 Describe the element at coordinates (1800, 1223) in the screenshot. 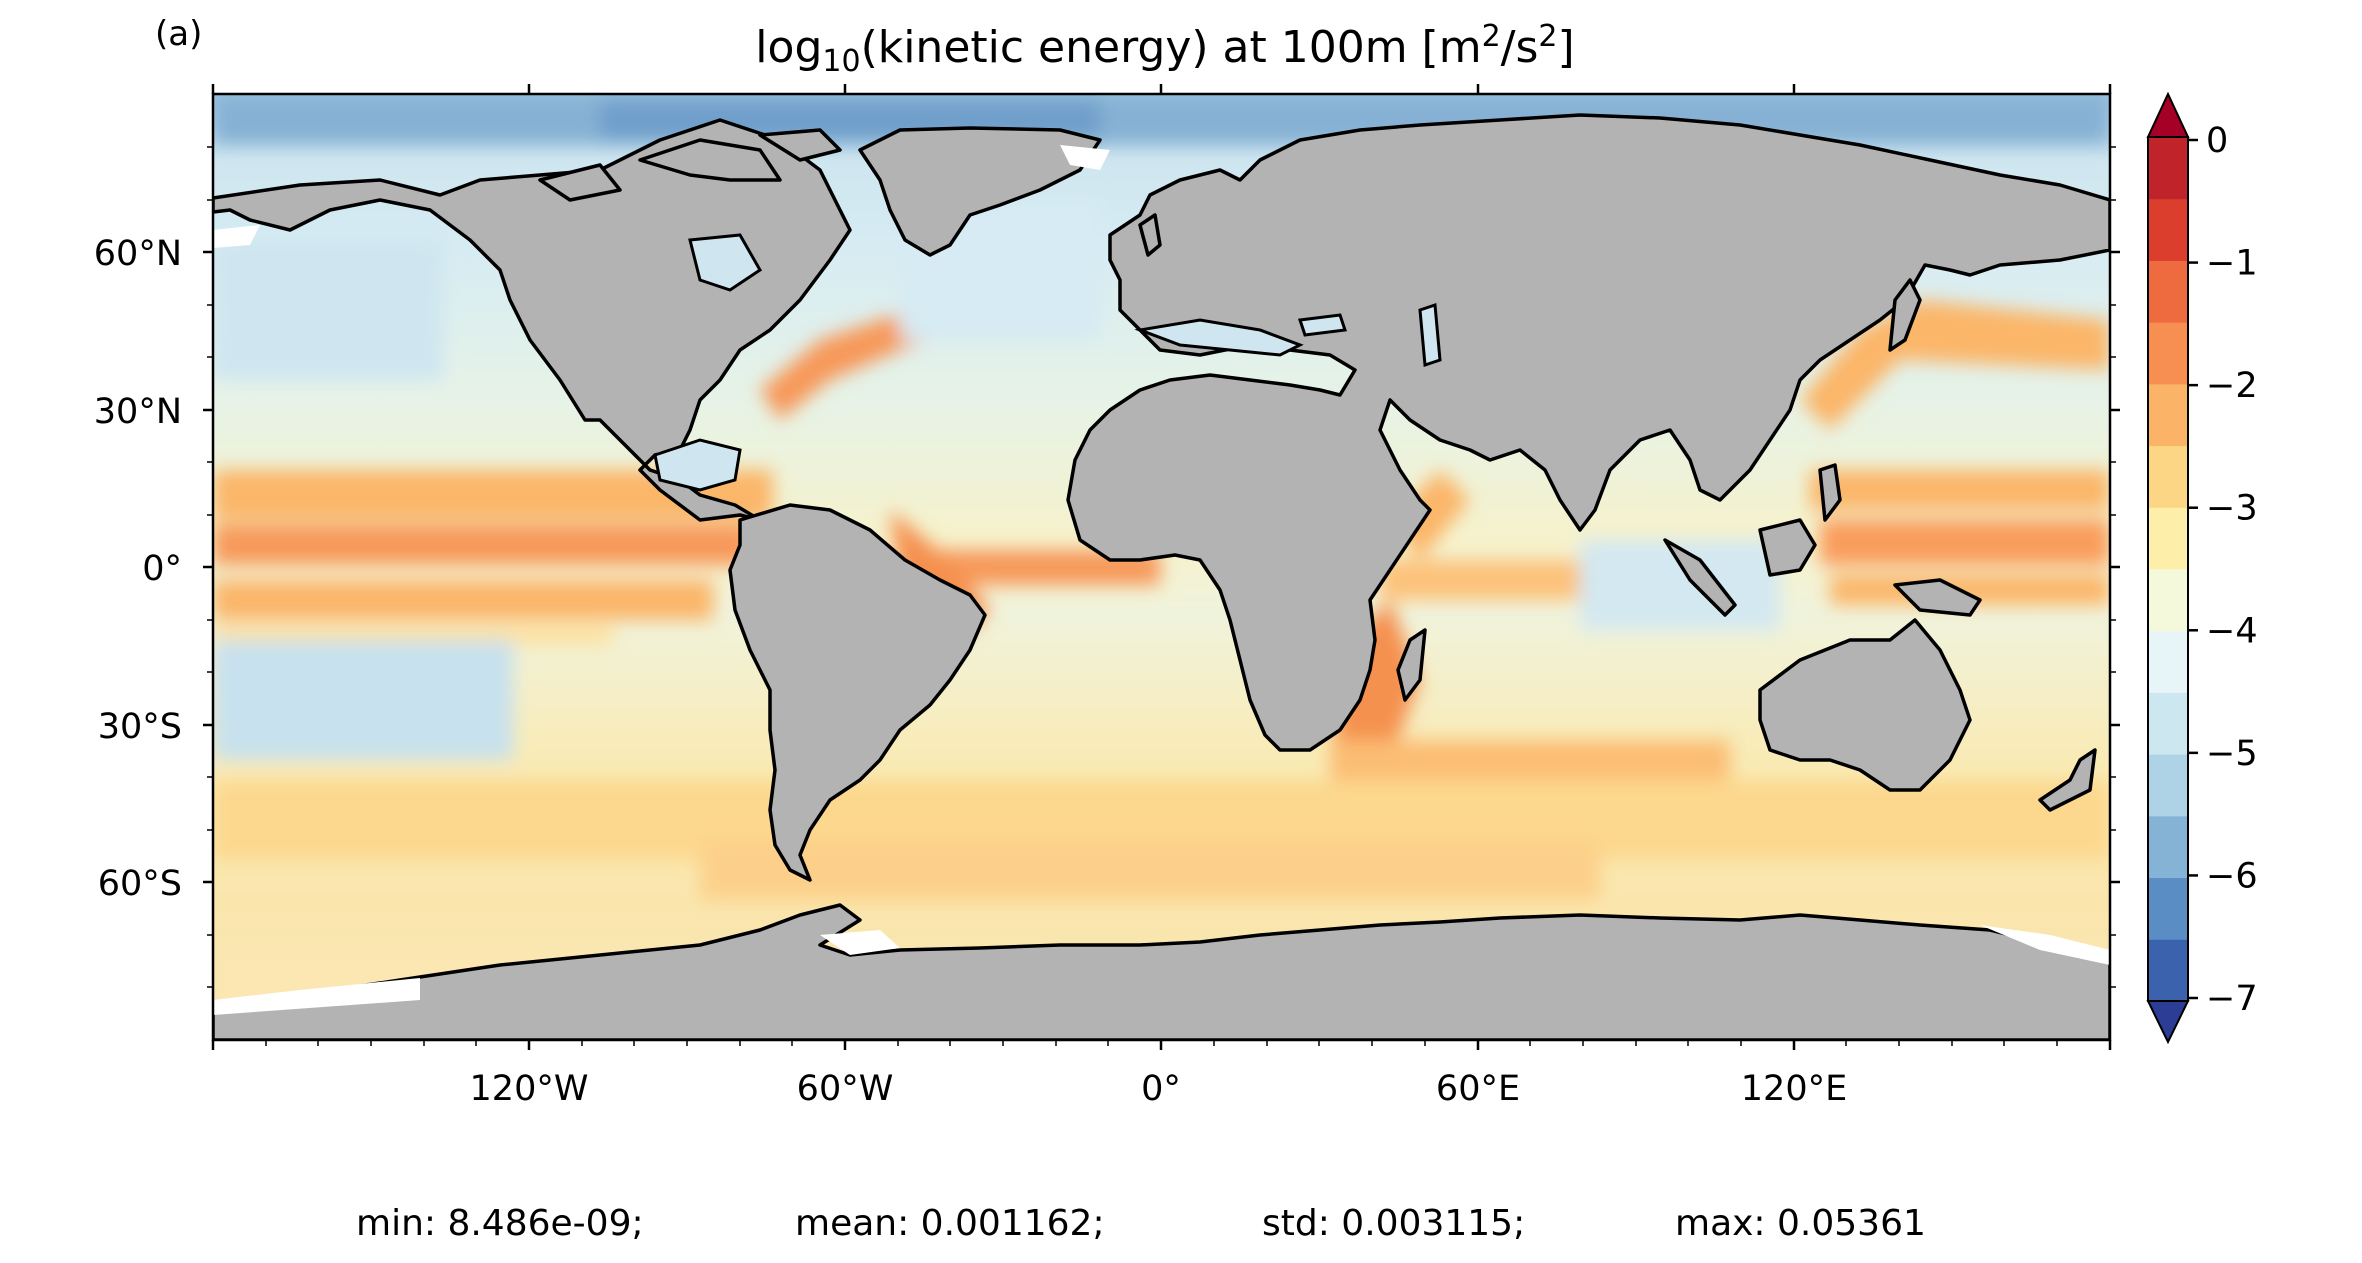

I see `stat-max: max: 0.05361` at that location.